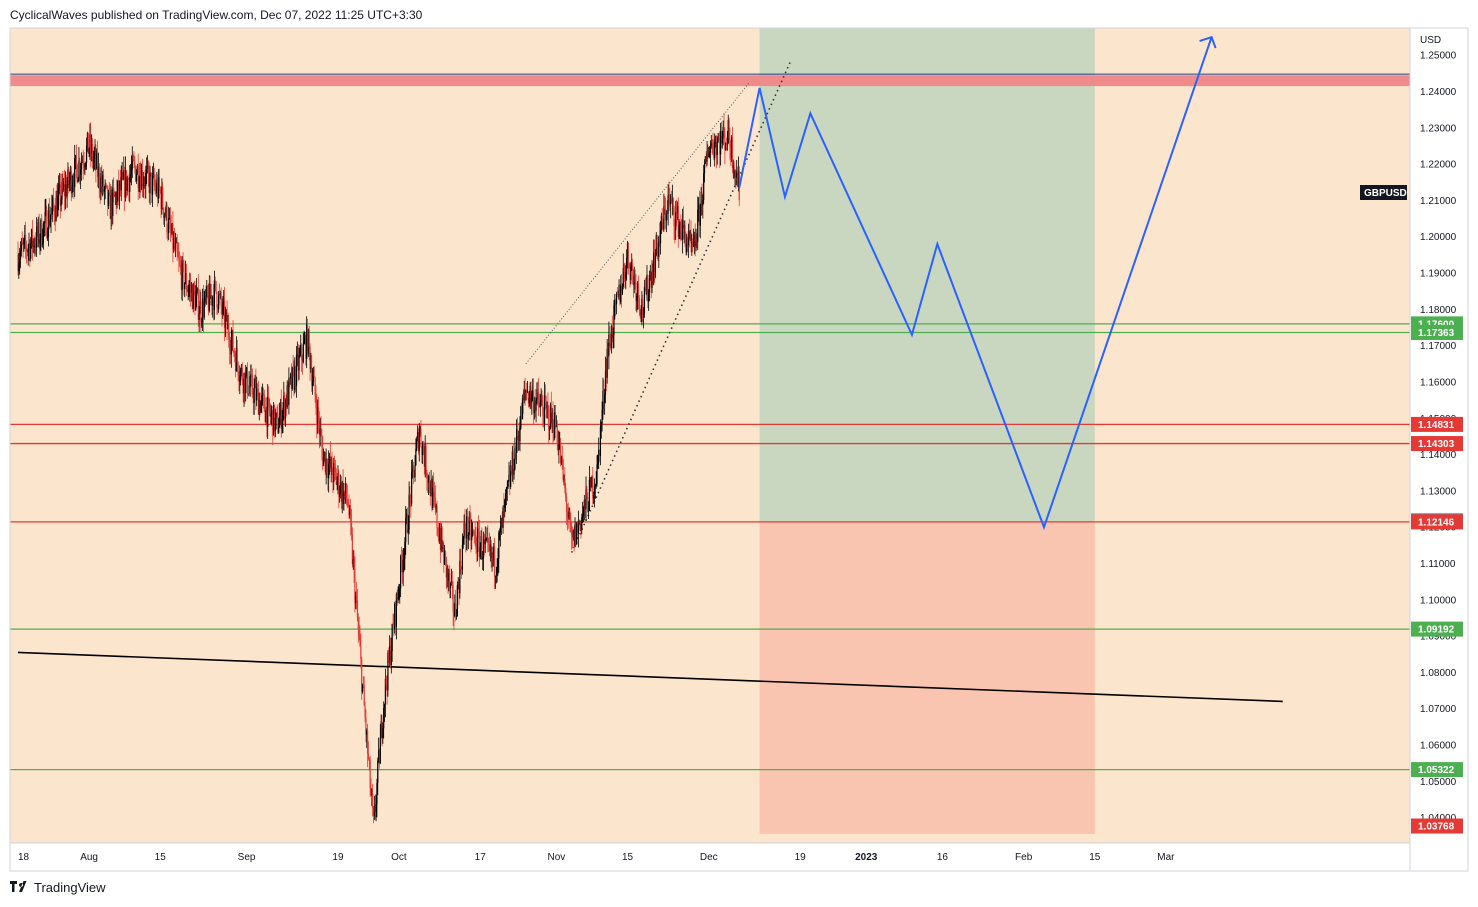  I want to click on tradingview-footer: TradingView, so click(58, 887).